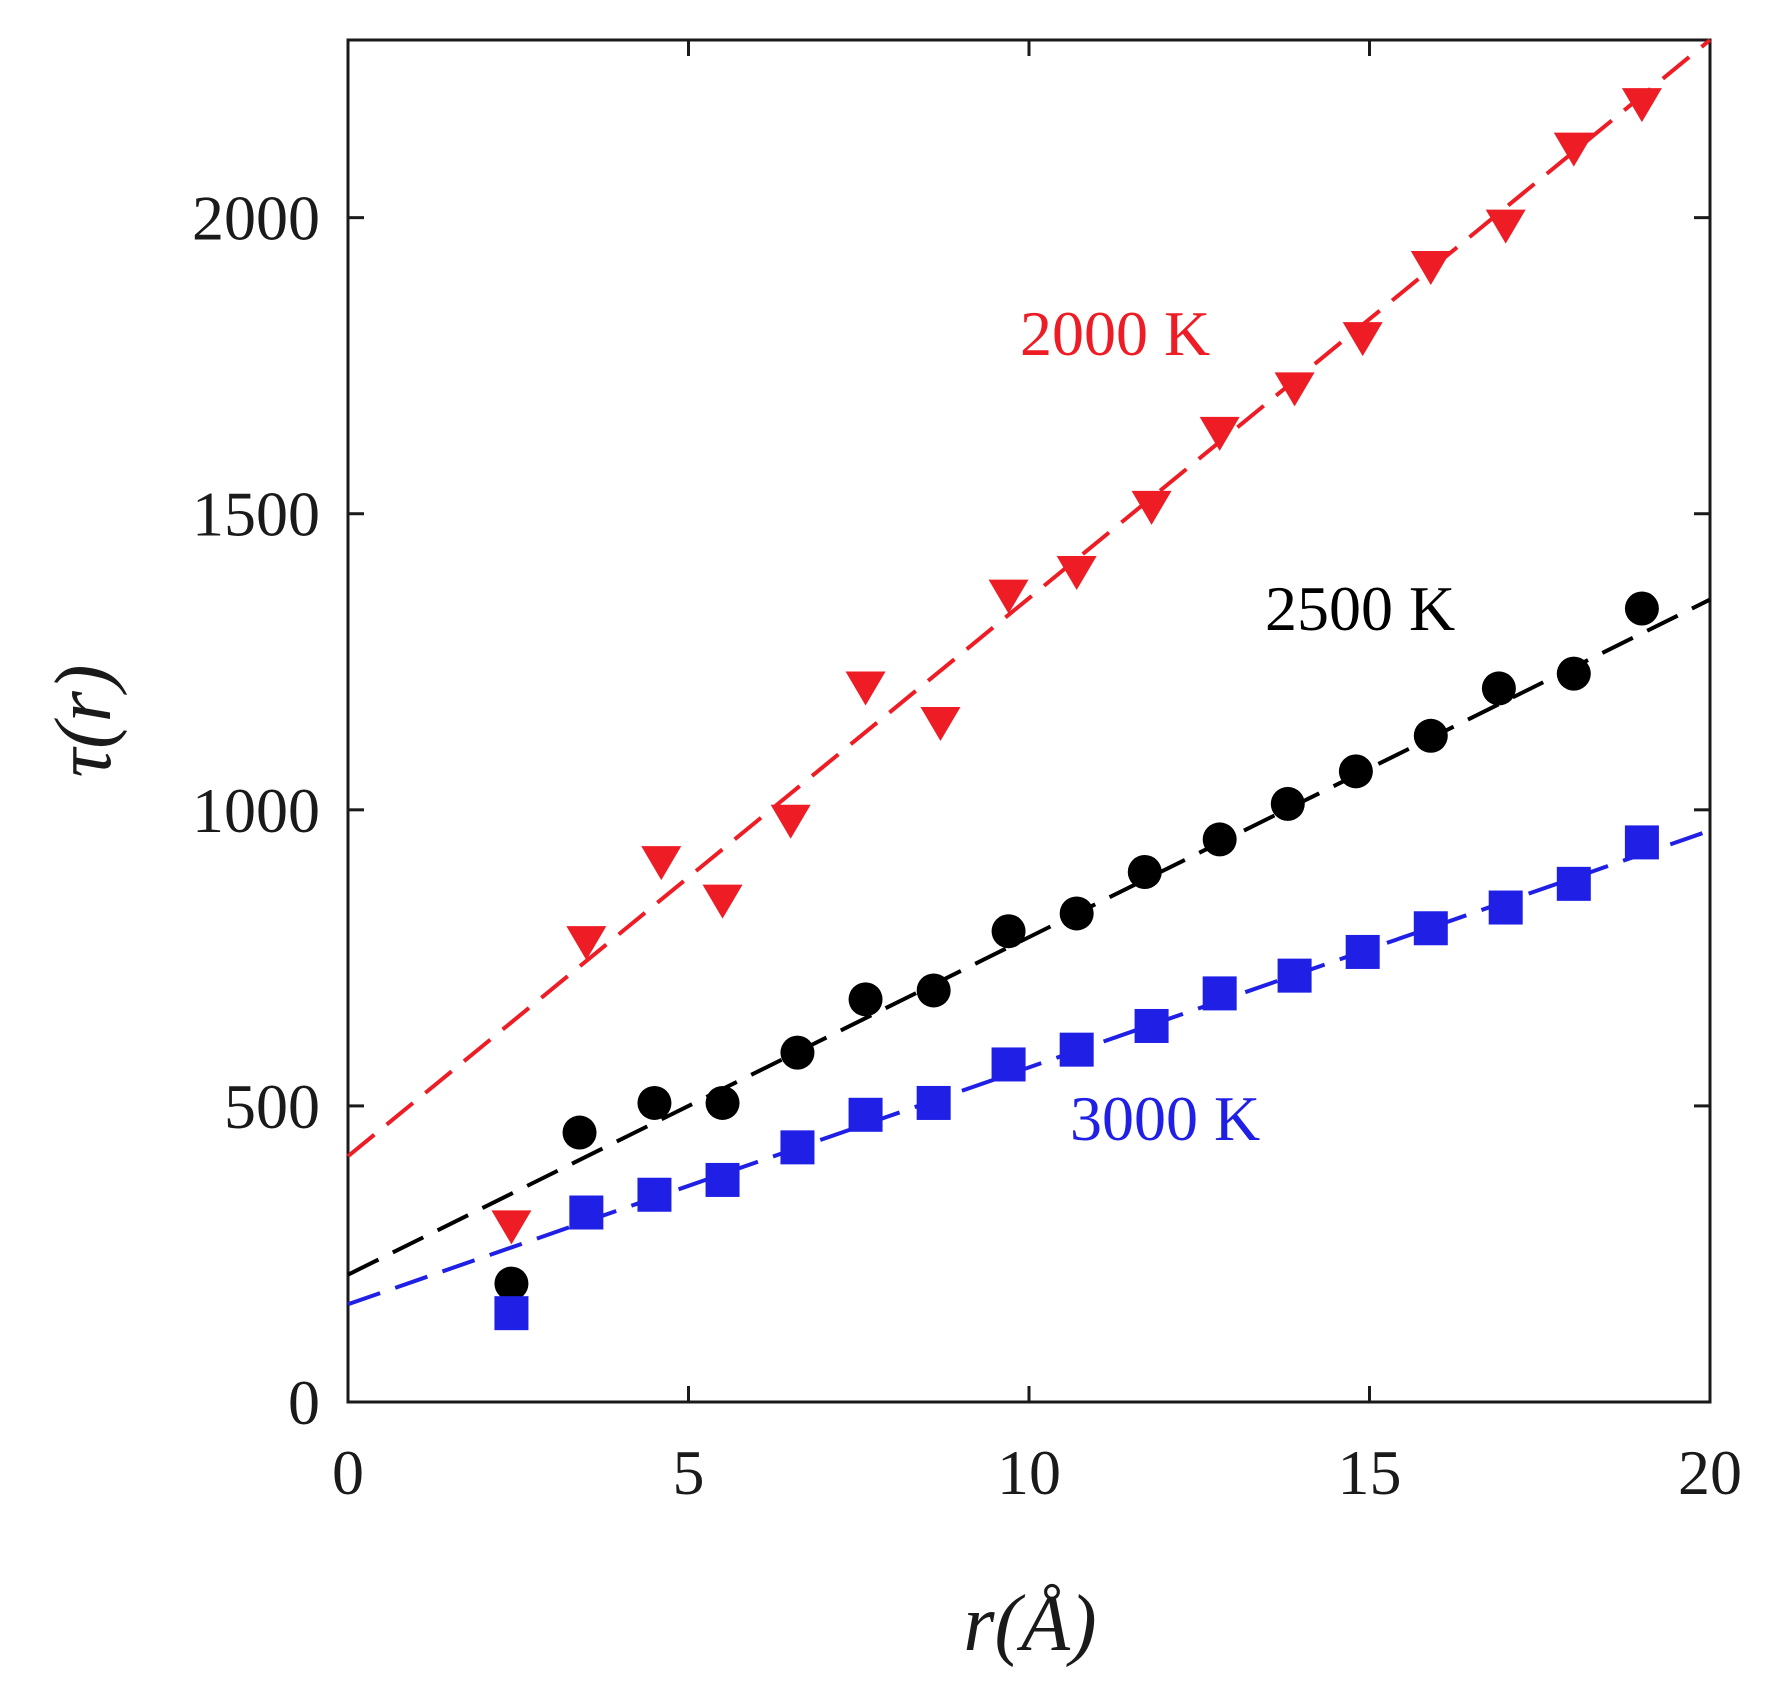 Image resolution: width=1776 pixels, height=1689 pixels. Describe the element at coordinates (1710, 1472) in the screenshot. I see `x-tick-label: 20` at that location.